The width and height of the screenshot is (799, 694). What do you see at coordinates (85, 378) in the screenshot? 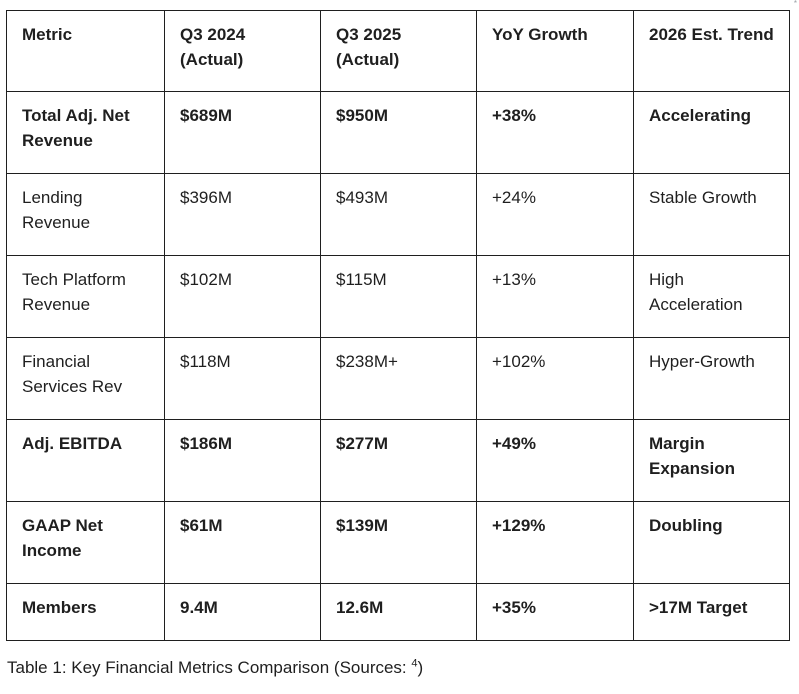
I see `cell-metric: Financial Services Rev` at bounding box center [85, 378].